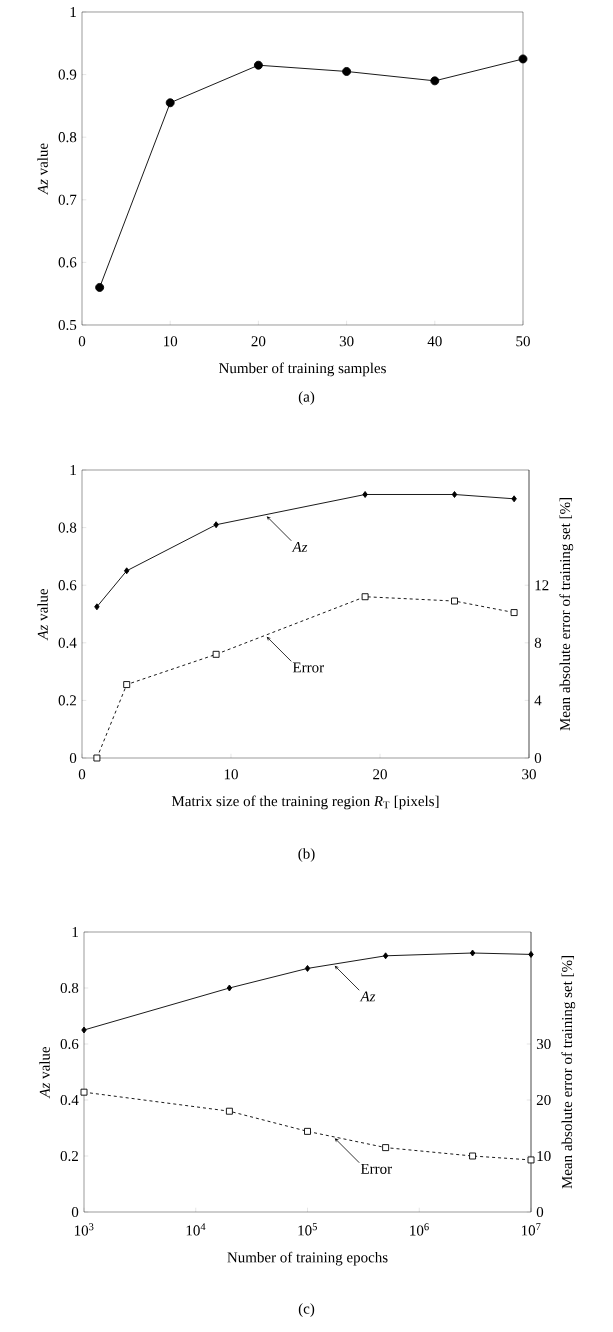  I want to click on x-tick-label: 40, so click(434, 341).